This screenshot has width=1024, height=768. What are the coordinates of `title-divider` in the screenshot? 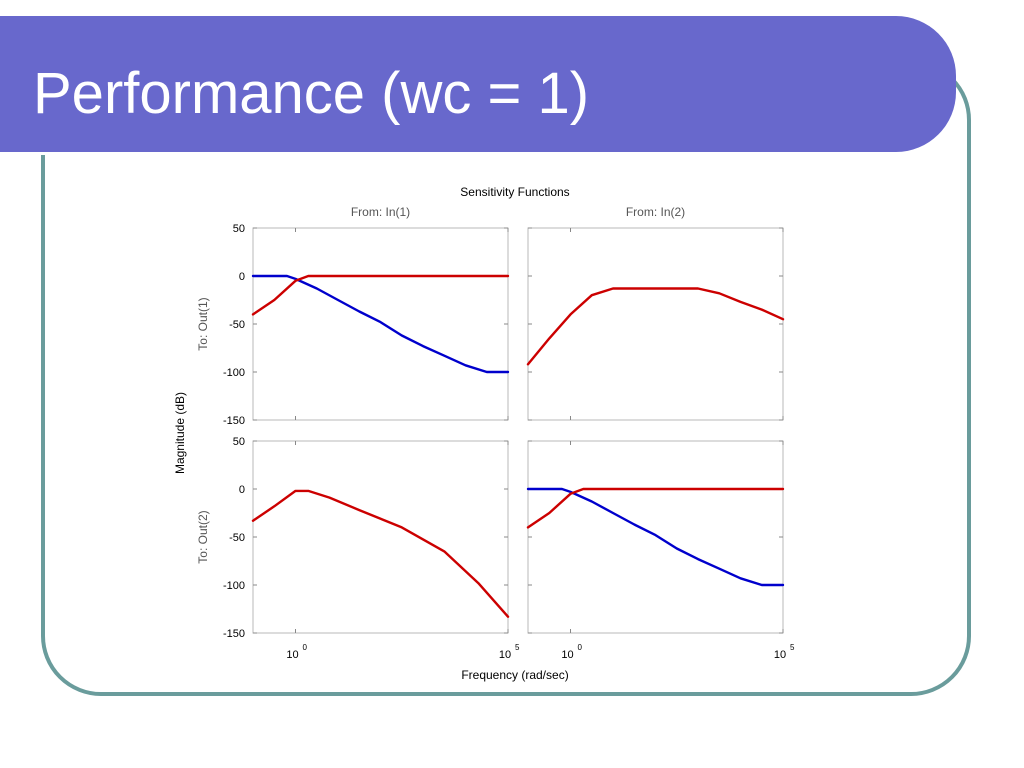 It's located at (452, 153).